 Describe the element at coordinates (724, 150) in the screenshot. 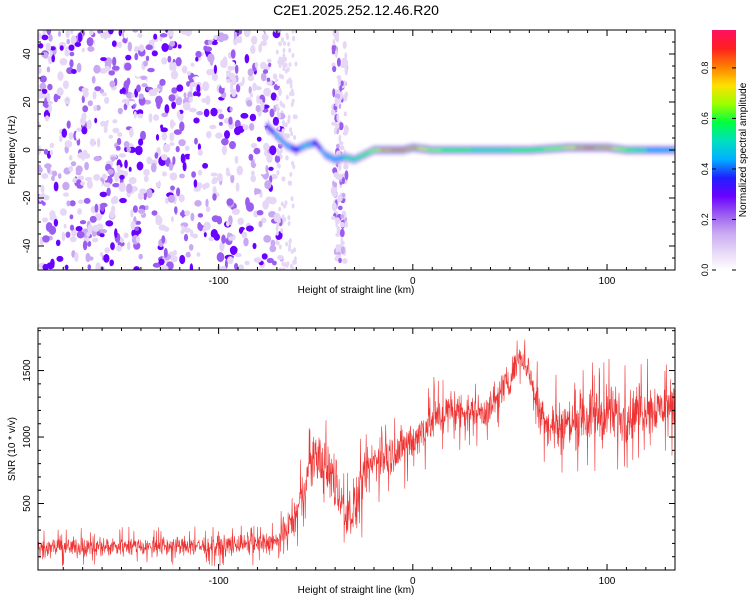

I see `colorbar-strip` at that location.